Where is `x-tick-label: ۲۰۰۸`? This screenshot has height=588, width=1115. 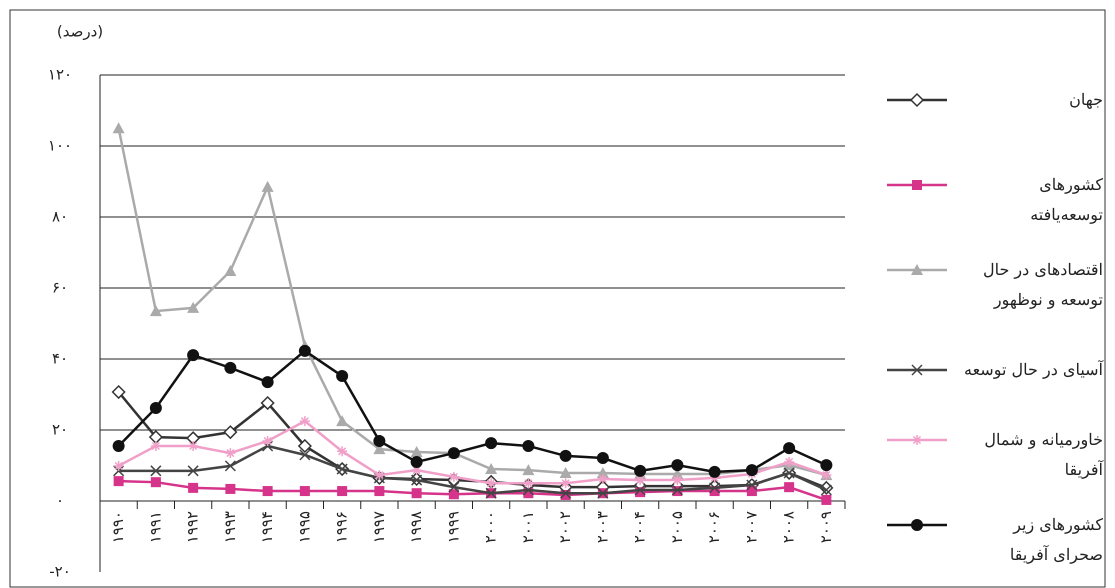 x-tick-label: ۲۰۰۸ is located at coordinates (789, 527).